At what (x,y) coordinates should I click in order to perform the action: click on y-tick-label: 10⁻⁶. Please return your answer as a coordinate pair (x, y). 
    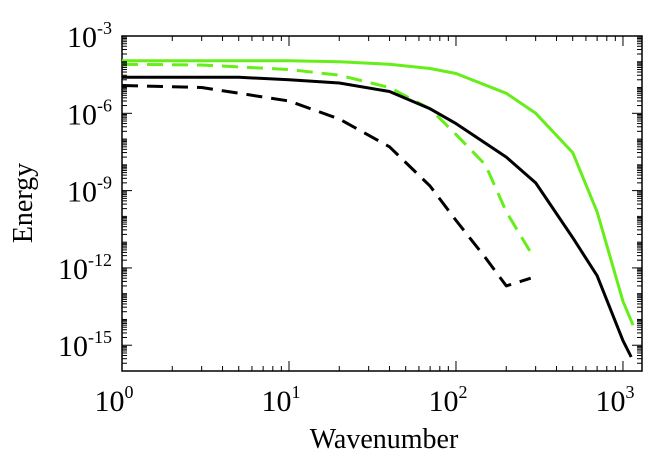
    Looking at the image, I should click on (89, 113).